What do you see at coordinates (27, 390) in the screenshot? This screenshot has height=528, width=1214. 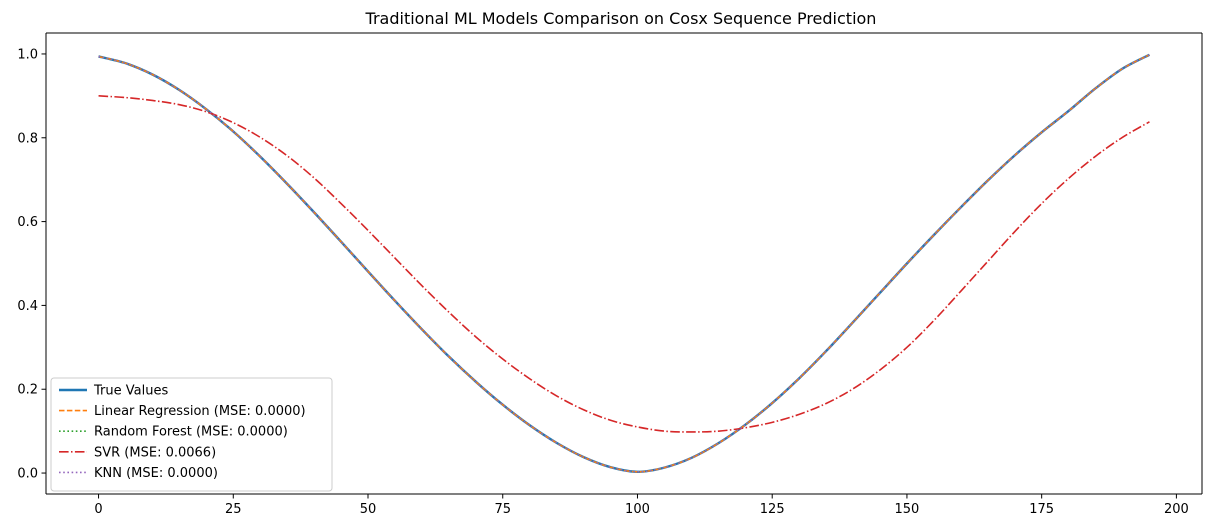 I see `y-tick-label: 0.2` at bounding box center [27, 390].